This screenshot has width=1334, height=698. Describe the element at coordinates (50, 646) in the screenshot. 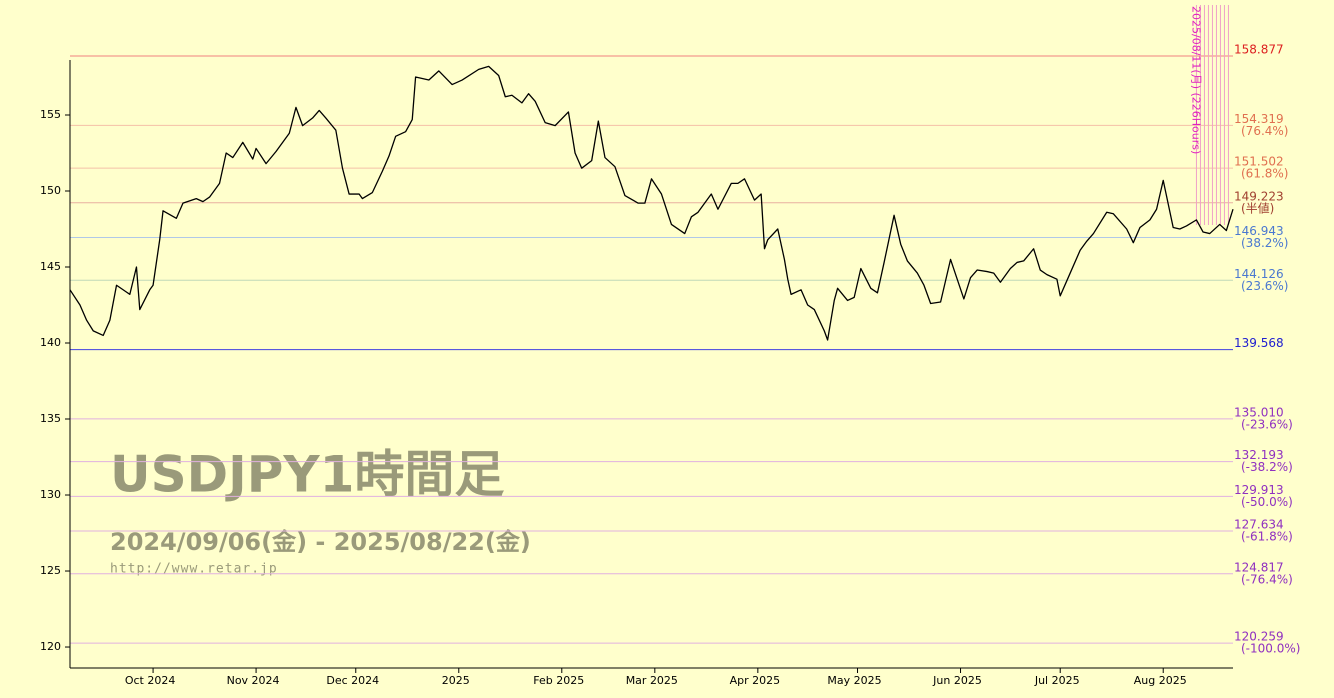

I see `y-tick-label: 120` at that location.